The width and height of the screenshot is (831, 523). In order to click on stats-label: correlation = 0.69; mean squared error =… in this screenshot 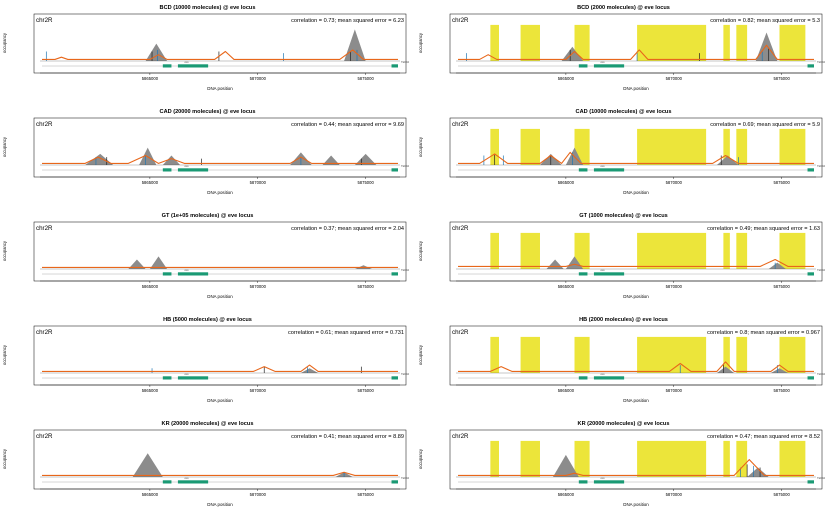, I will do `click(765, 125)`.